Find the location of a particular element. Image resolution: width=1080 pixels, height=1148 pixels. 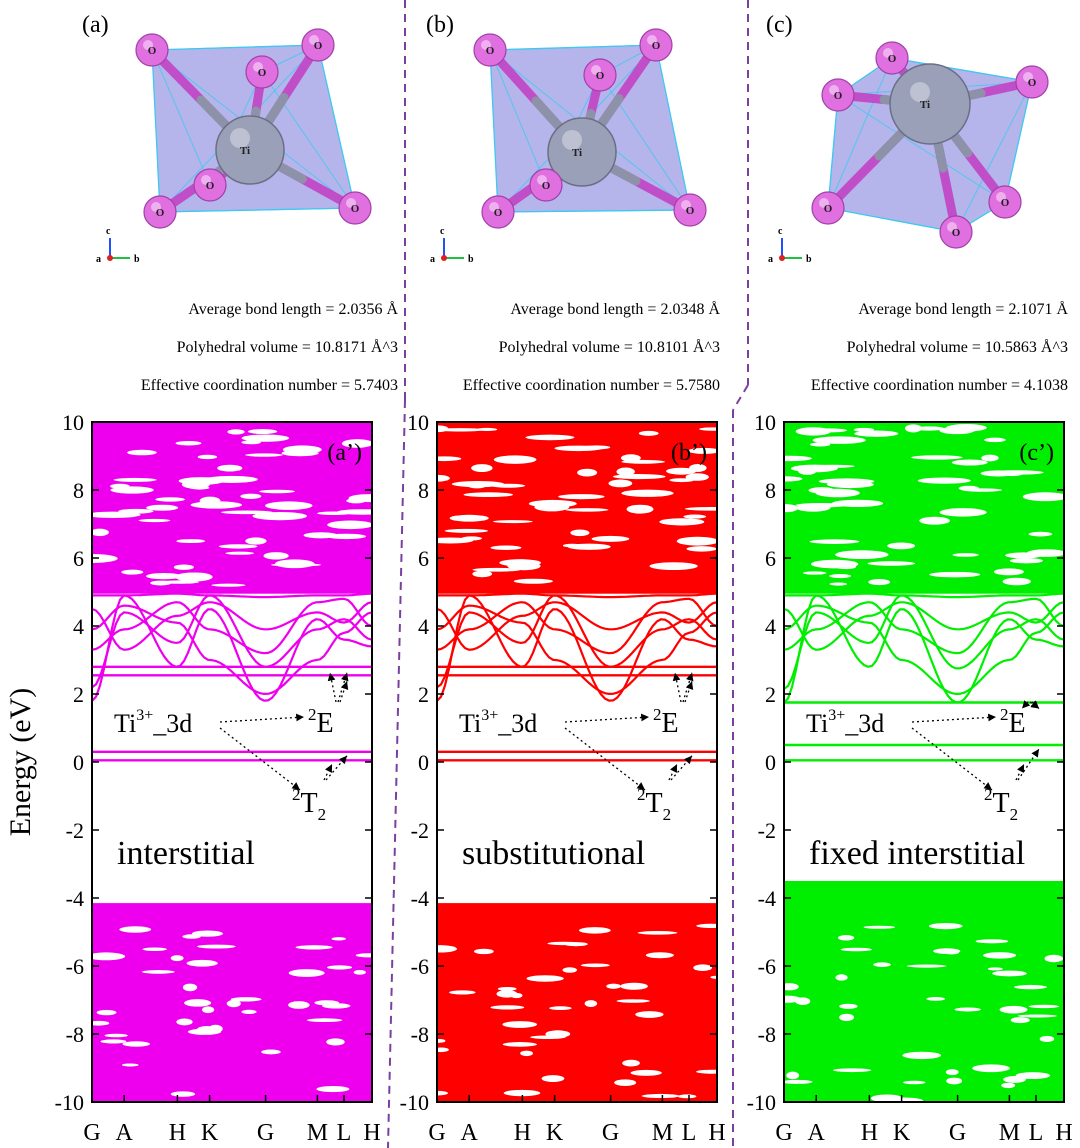

y-tick-label: -4 is located at coordinates (767, 898).